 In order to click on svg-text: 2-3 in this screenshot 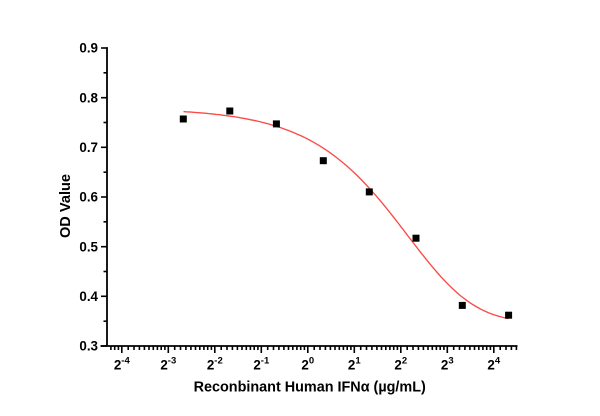, I will do `click(168, 363)`.